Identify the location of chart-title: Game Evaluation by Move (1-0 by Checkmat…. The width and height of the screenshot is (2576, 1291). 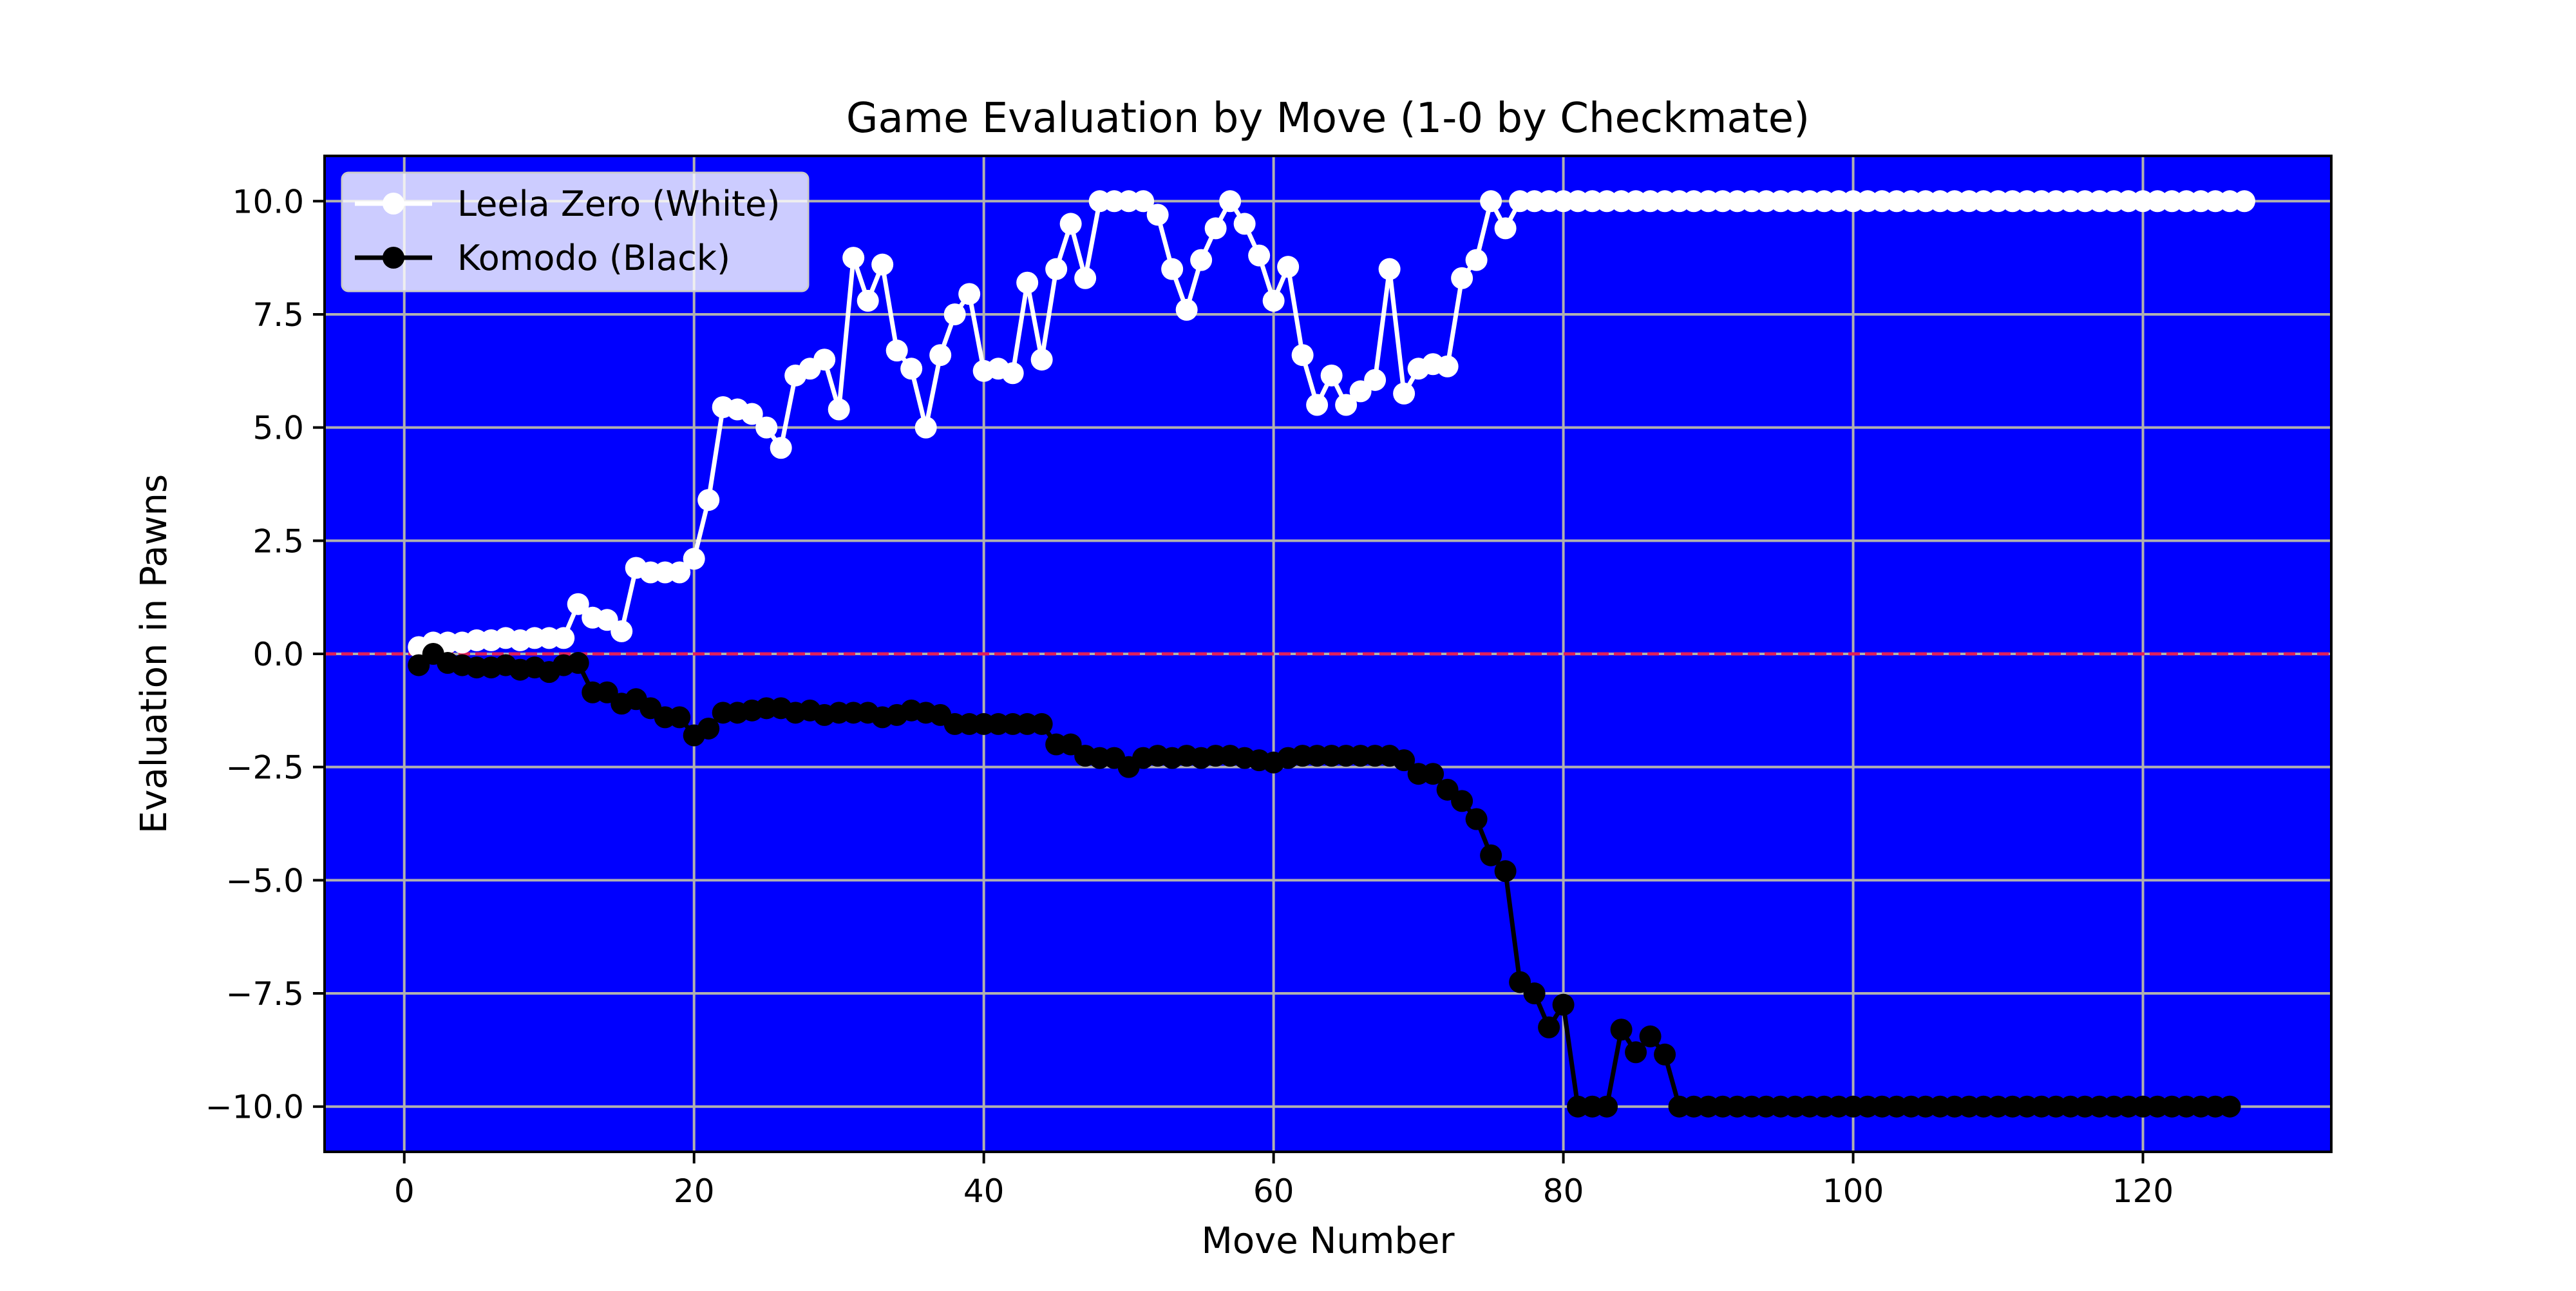
(1328, 118).